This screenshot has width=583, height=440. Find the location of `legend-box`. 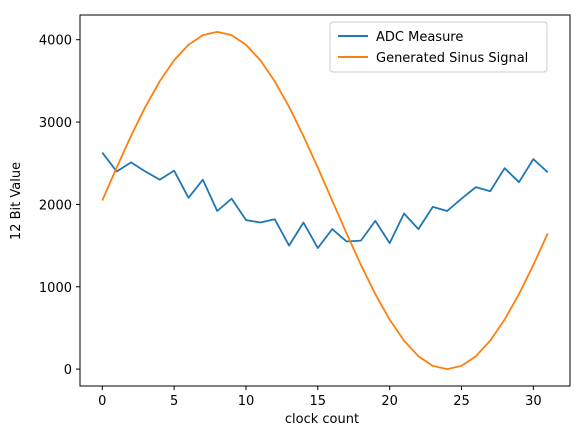

legend-box is located at coordinates (438, 47).